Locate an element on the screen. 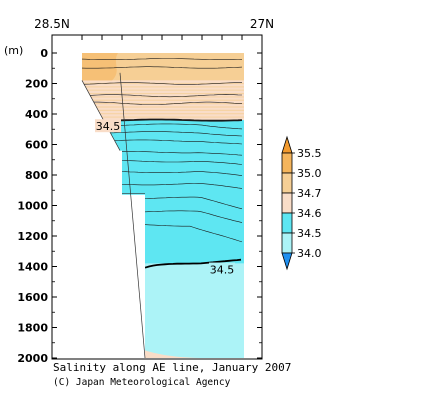 This screenshot has width=430, height=405. colorbar-level-label: 34.6 is located at coordinates (309, 213).